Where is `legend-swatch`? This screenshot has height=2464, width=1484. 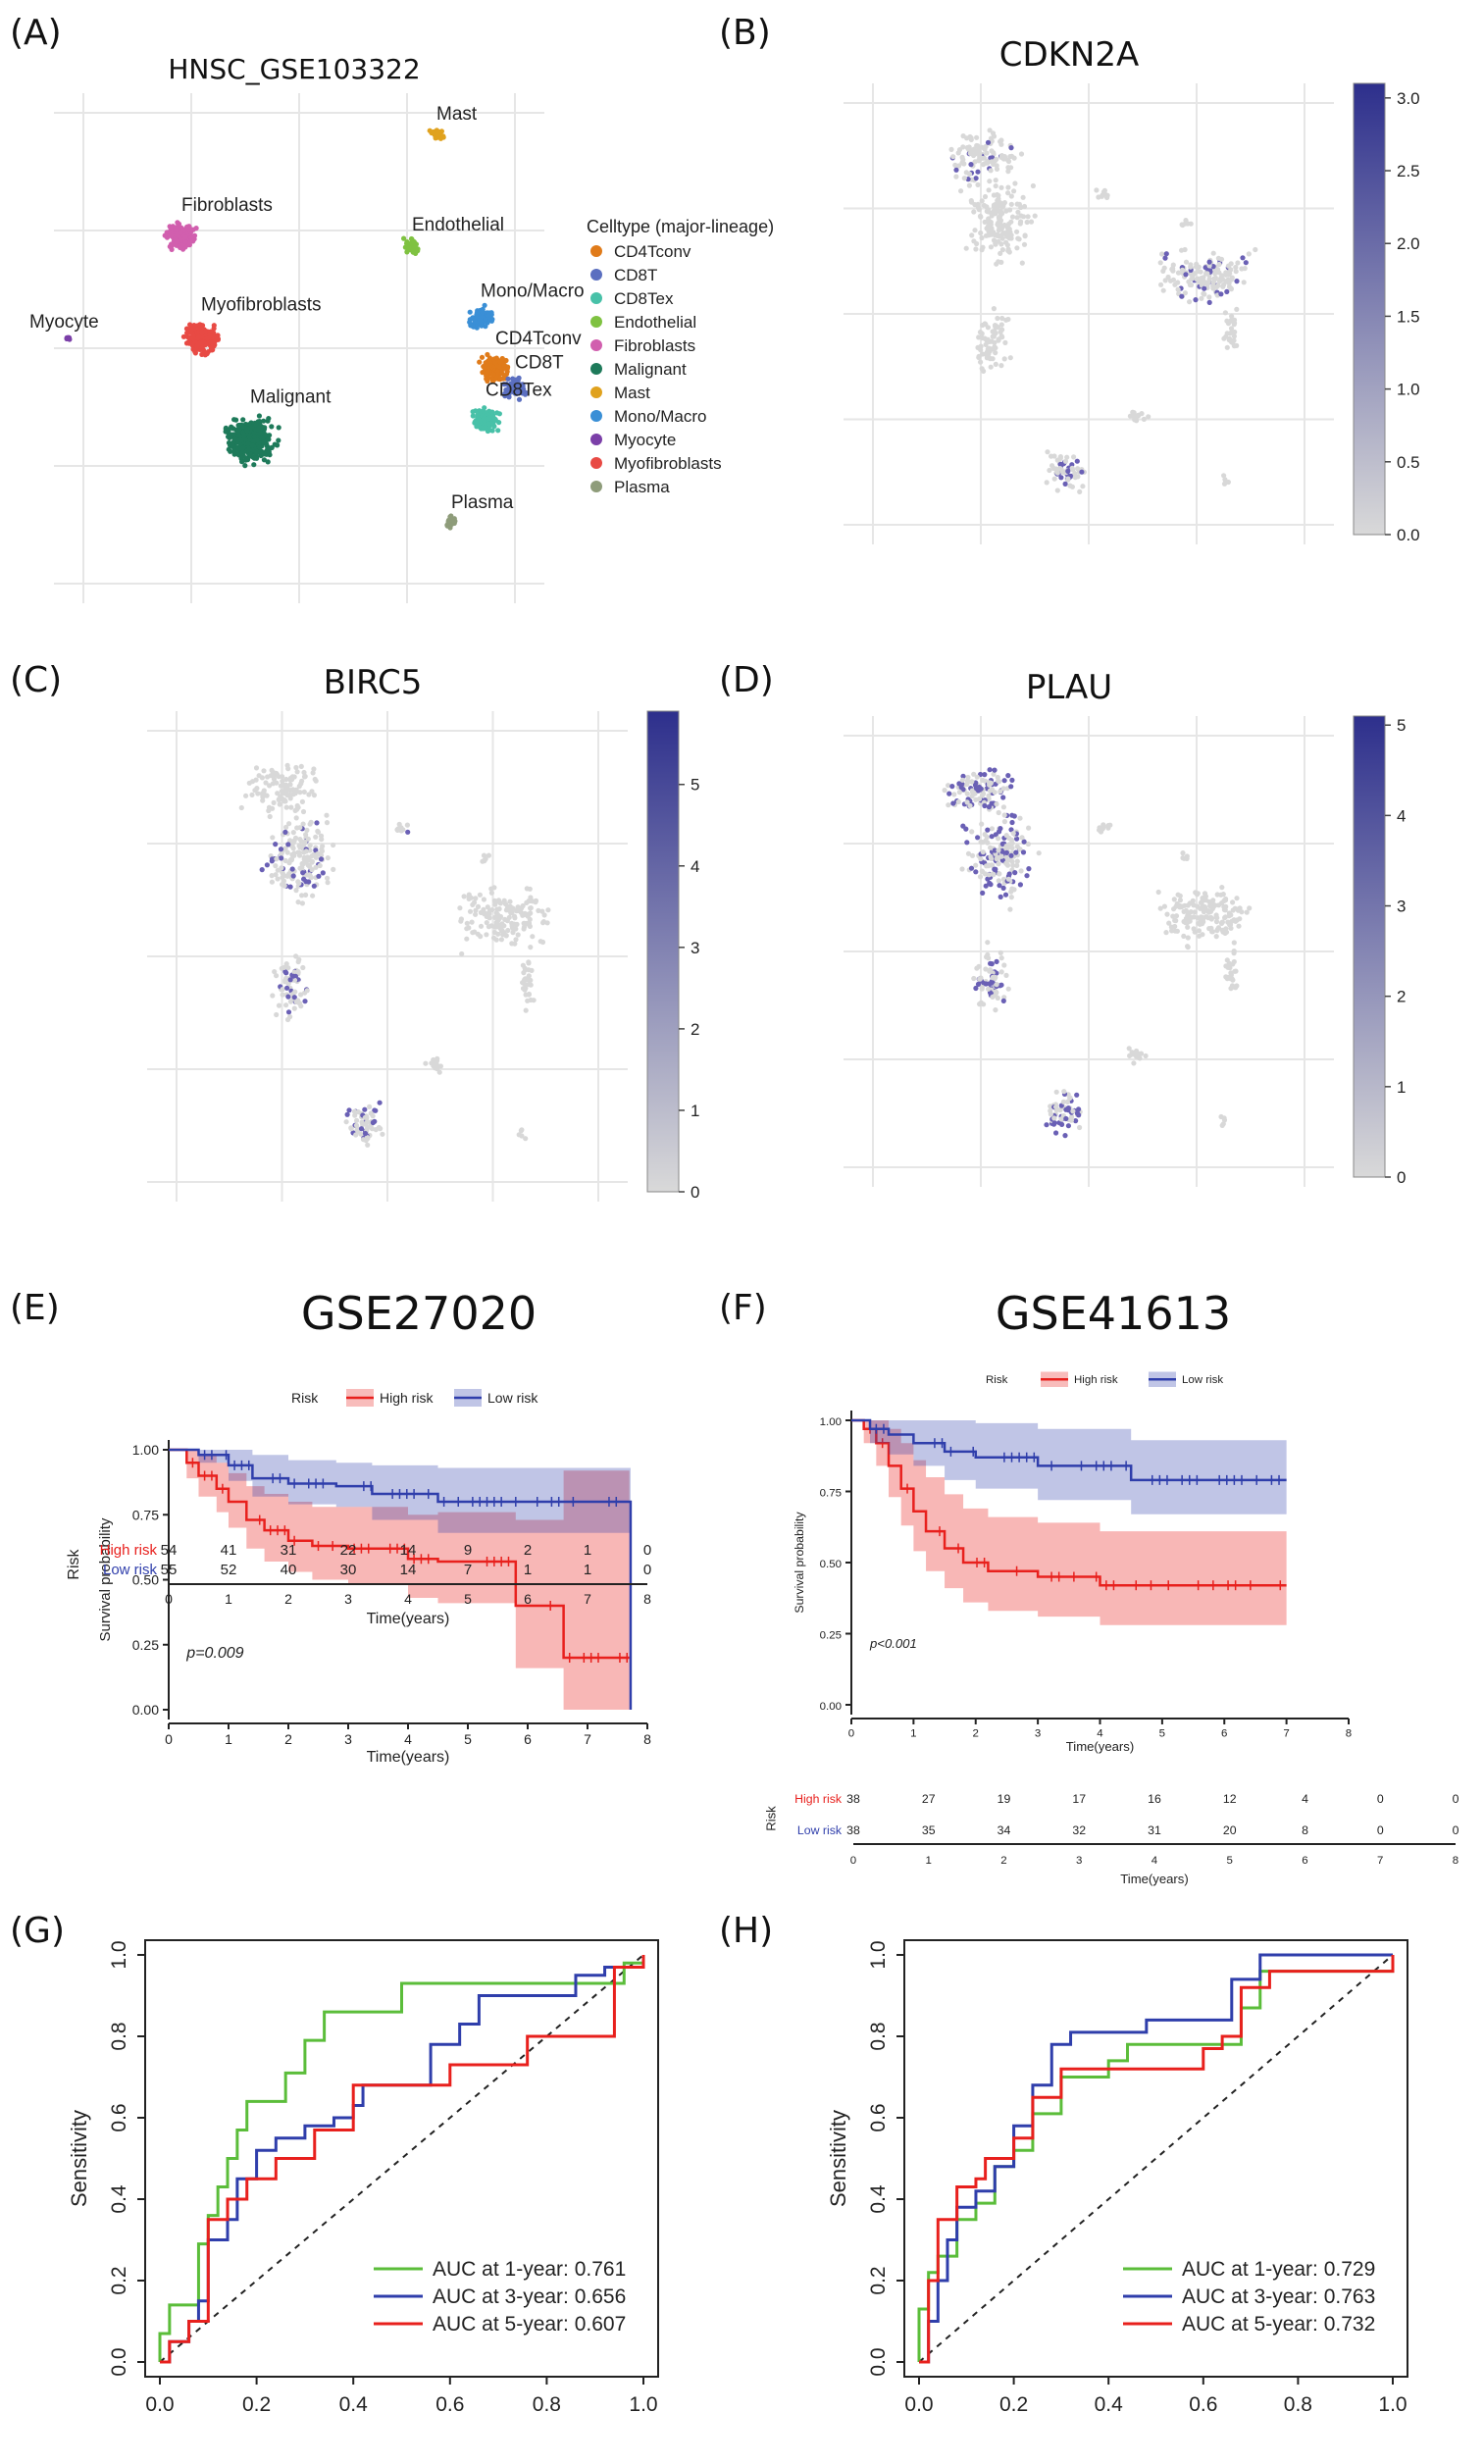 legend-swatch is located at coordinates (596, 486).